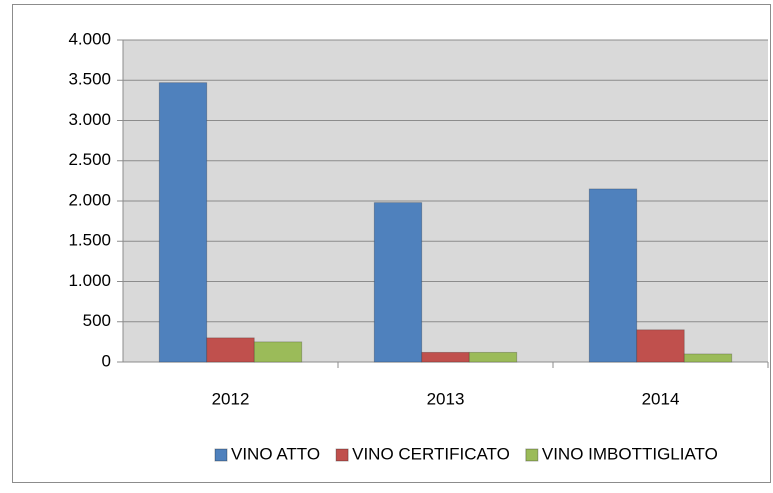 Image resolution: width=773 pixels, height=493 pixels. Describe the element at coordinates (89, 38) in the screenshot. I see `y-tick-label: 4.000` at that location.